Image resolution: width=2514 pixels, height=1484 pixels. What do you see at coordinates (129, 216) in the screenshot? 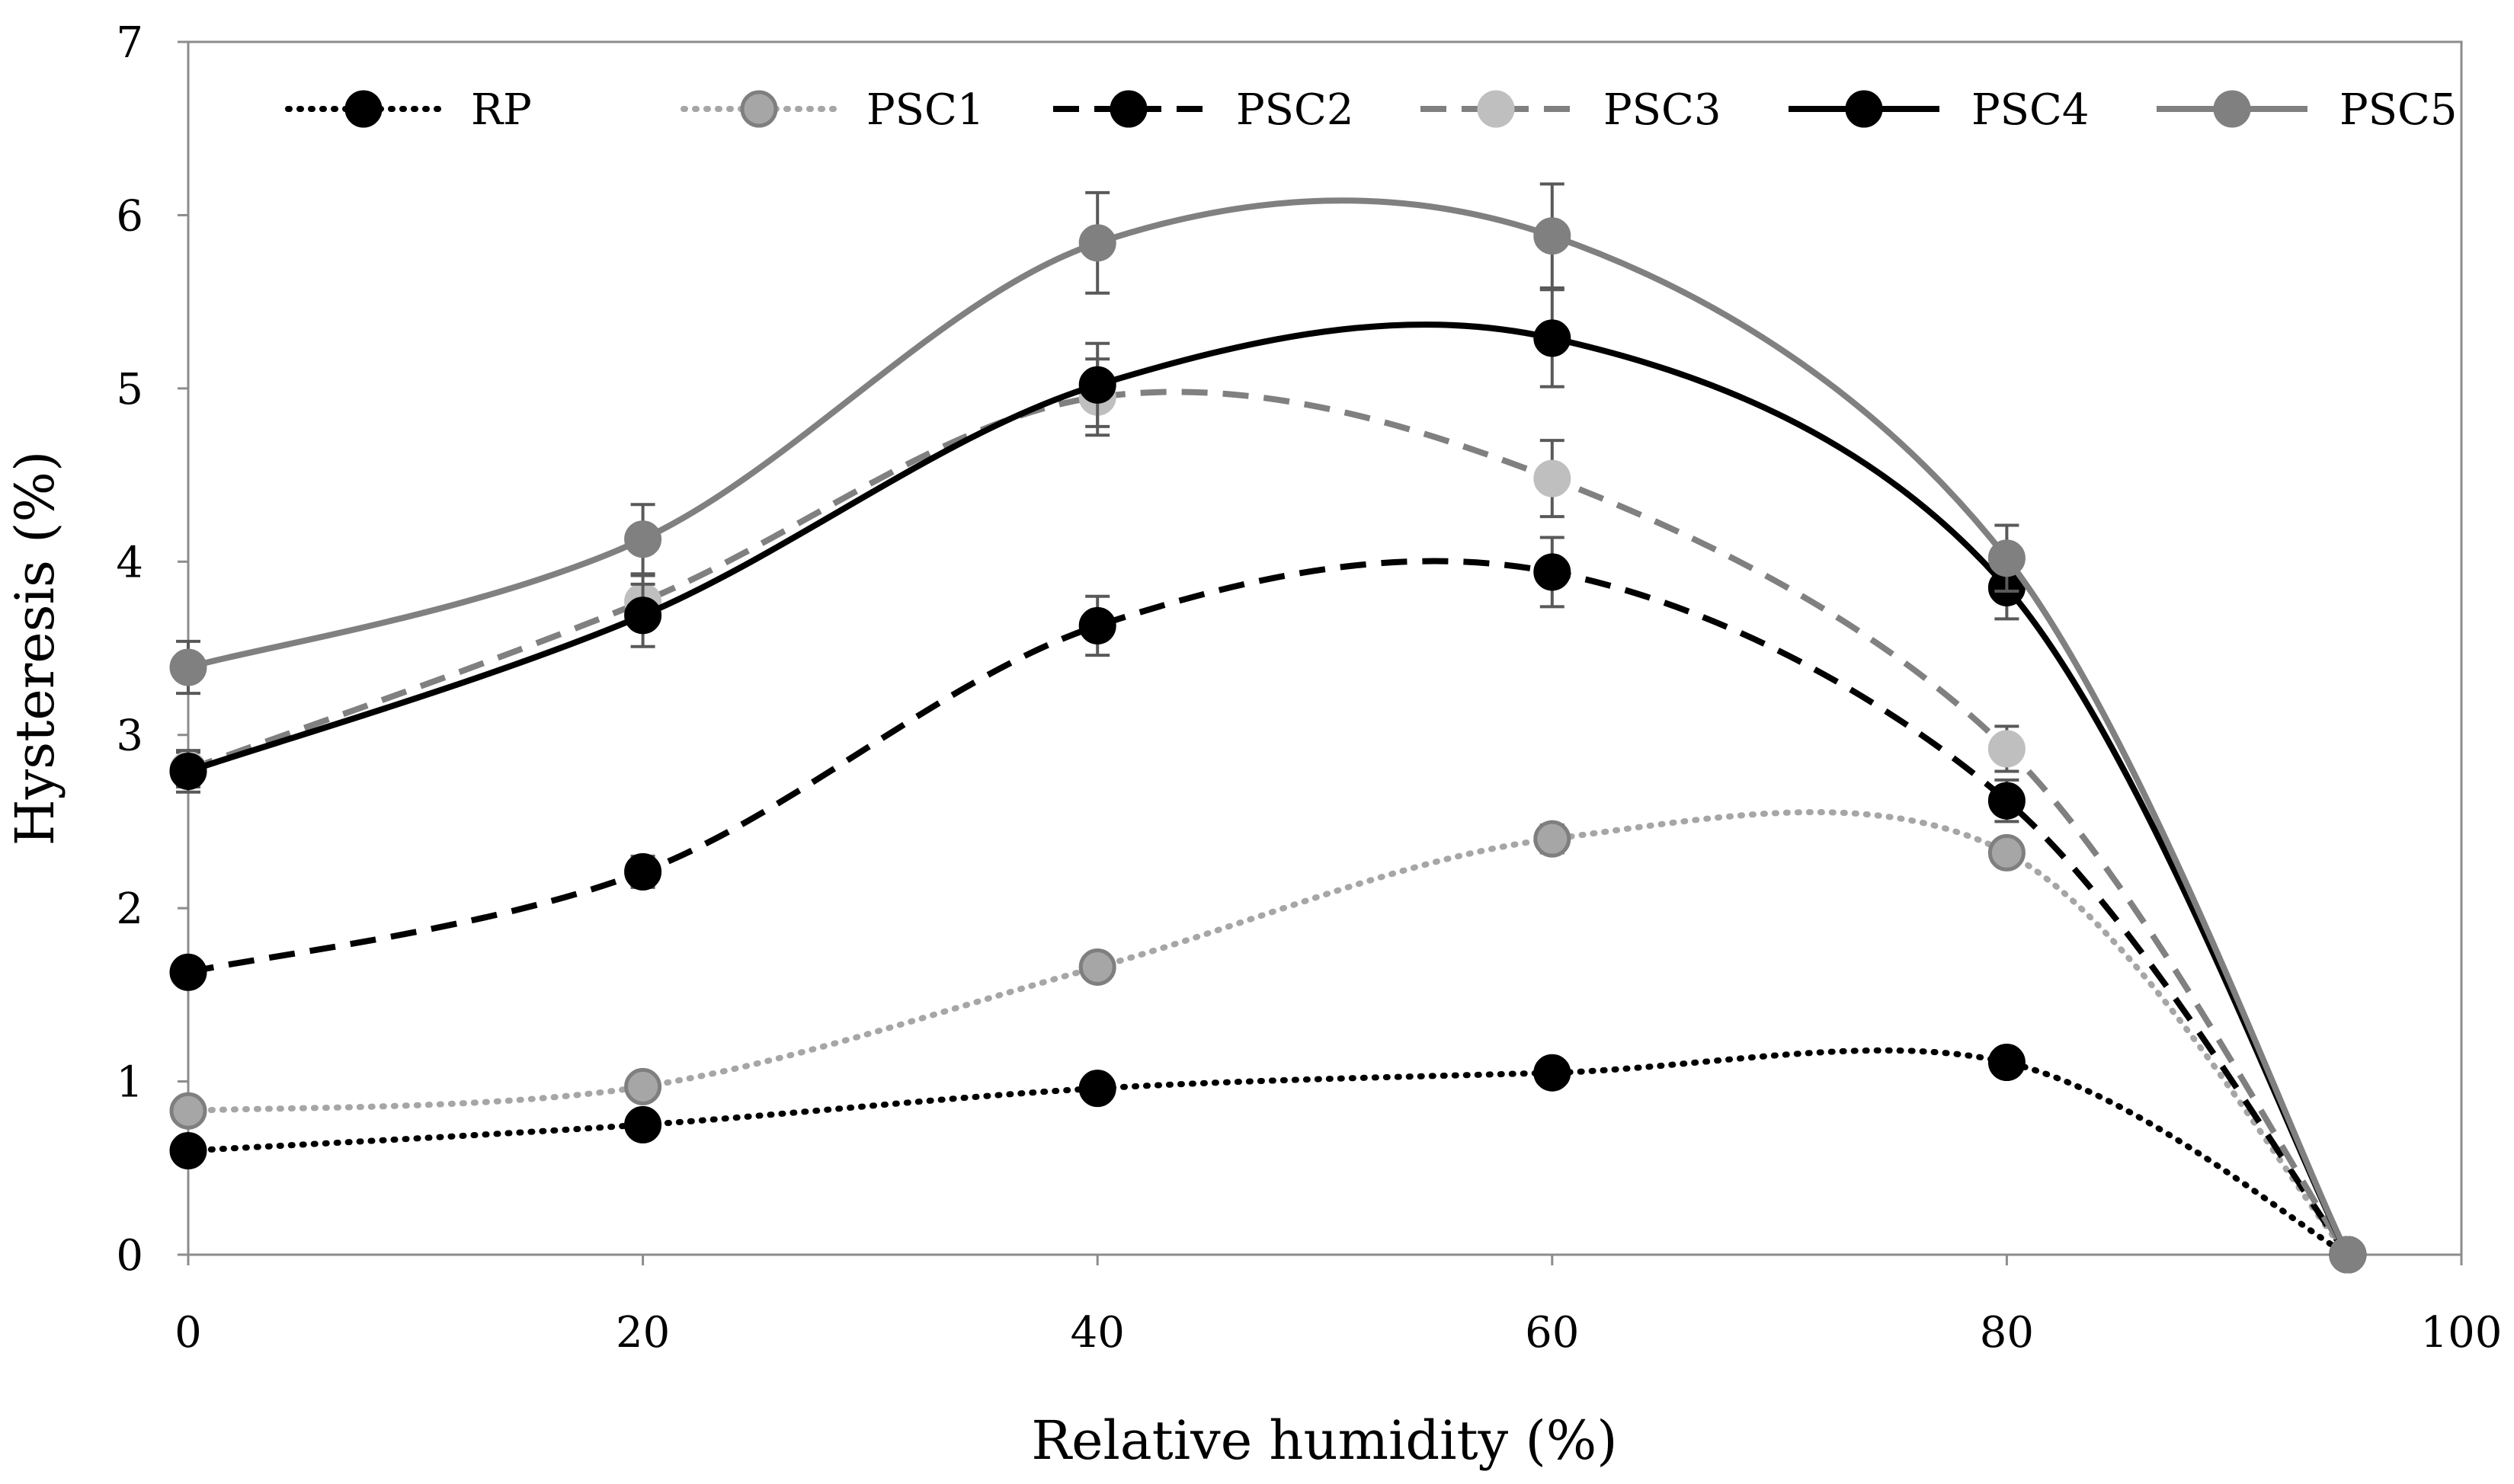
I see `y-tick-label: 6` at bounding box center [129, 216].